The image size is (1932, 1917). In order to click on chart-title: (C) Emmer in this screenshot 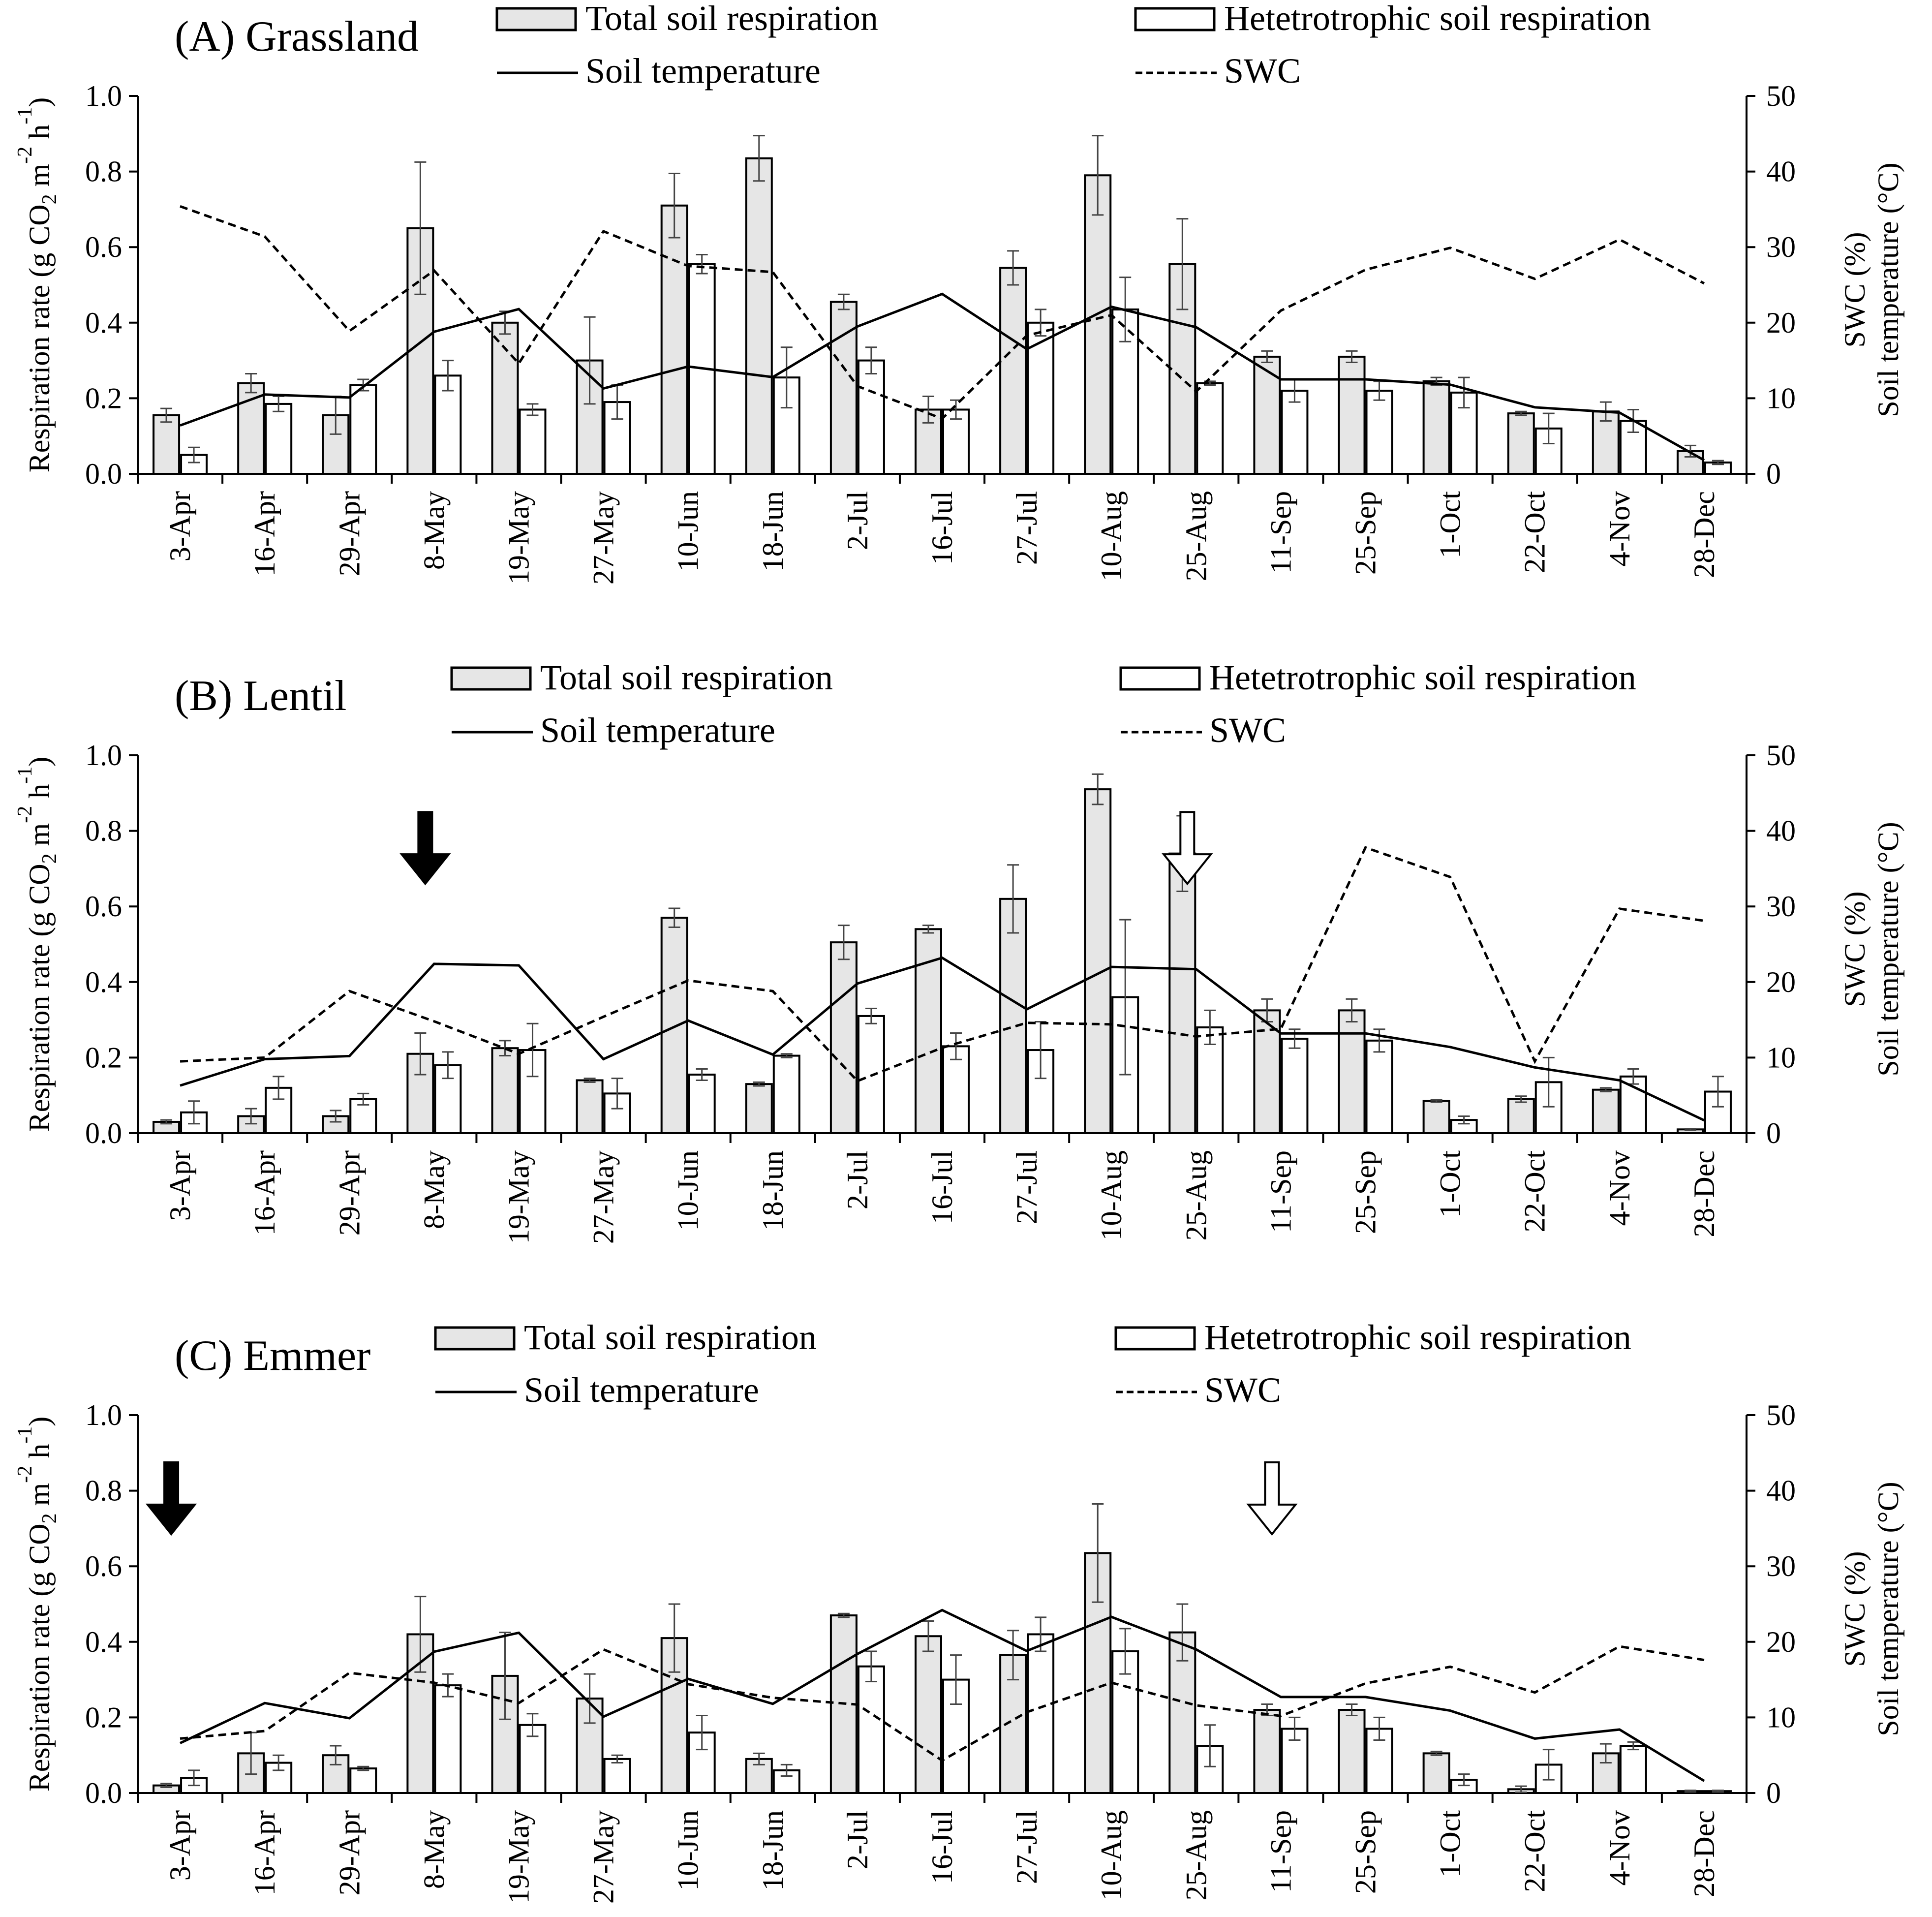, I will do `click(272, 1356)`.